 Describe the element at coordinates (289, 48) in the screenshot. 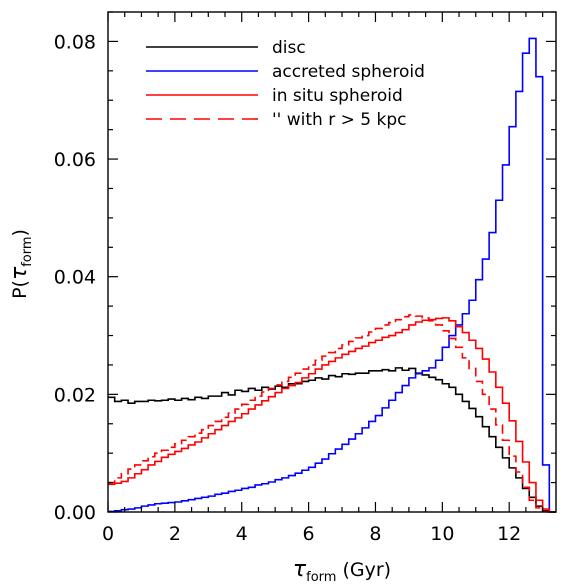

I see `legend-label-1: disc` at that location.